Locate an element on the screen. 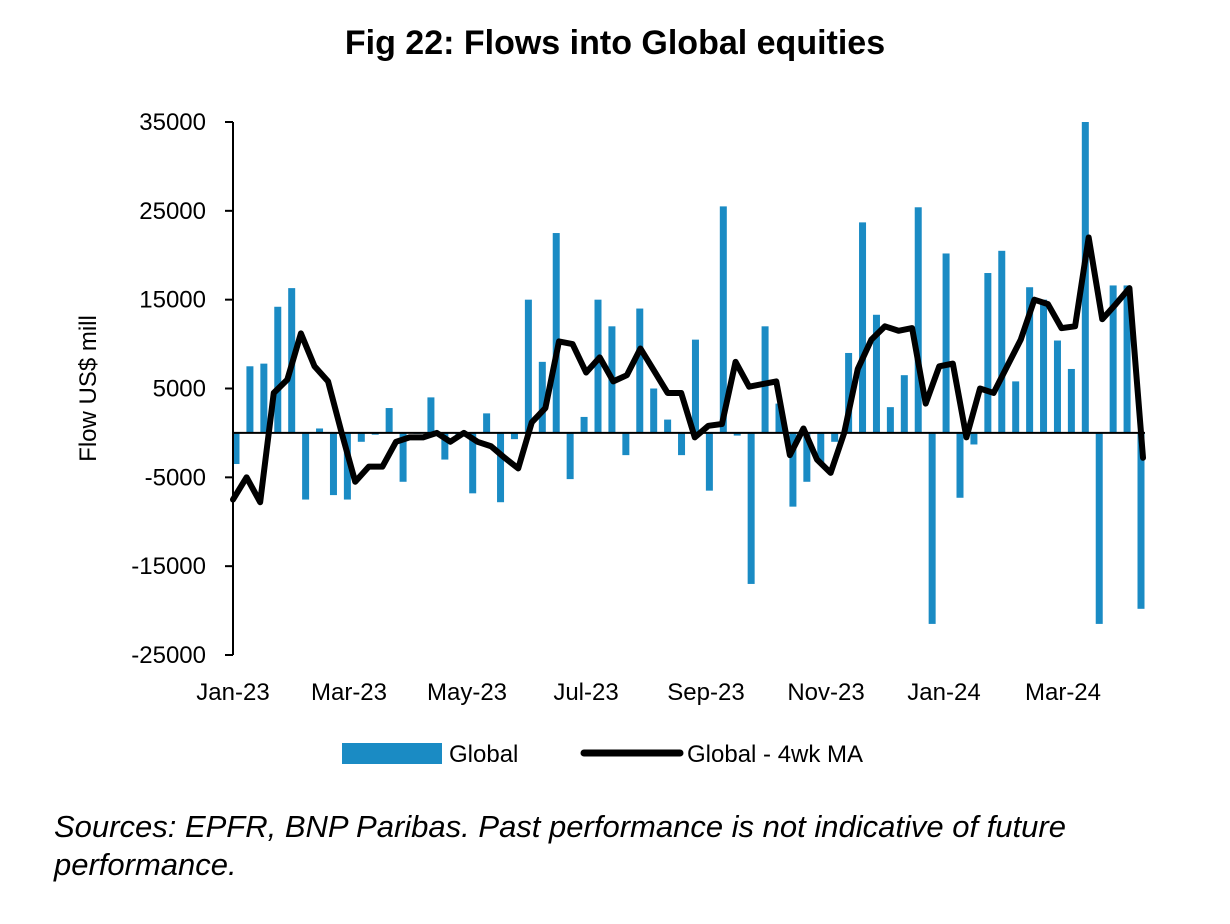 This screenshot has width=1230, height=924. x-tick-label-3: Jul-23 is located at coordinates (585, 692).